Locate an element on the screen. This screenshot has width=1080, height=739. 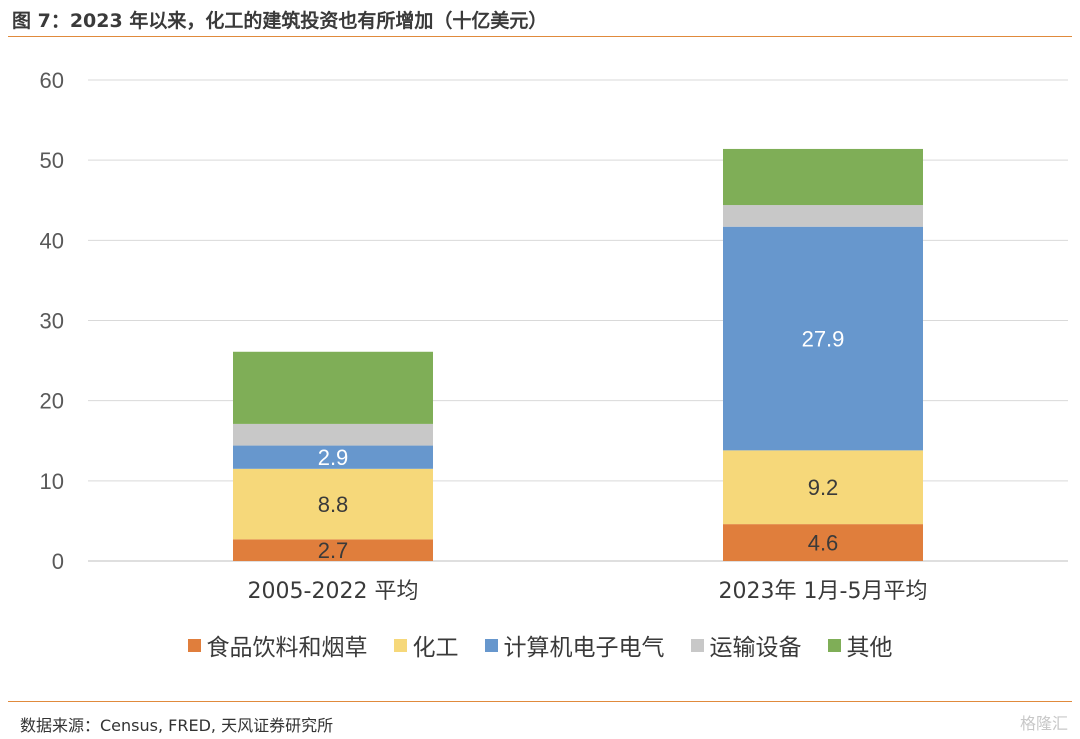
watermark-logo: 格隆汇 is located at coordinates (1043, 723).